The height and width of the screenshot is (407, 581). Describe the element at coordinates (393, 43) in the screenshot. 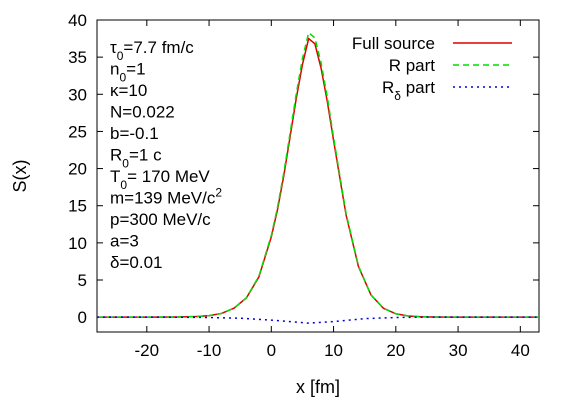

I see `legend-label: Full source` at that location.